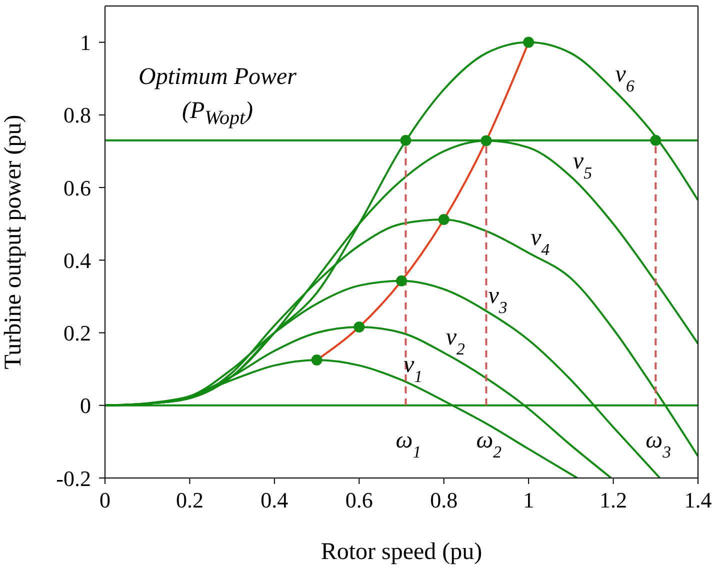 The height and width of the screenshot is (569, 715). I want to click on y-tick-label: 0.4, so click(77, 260).